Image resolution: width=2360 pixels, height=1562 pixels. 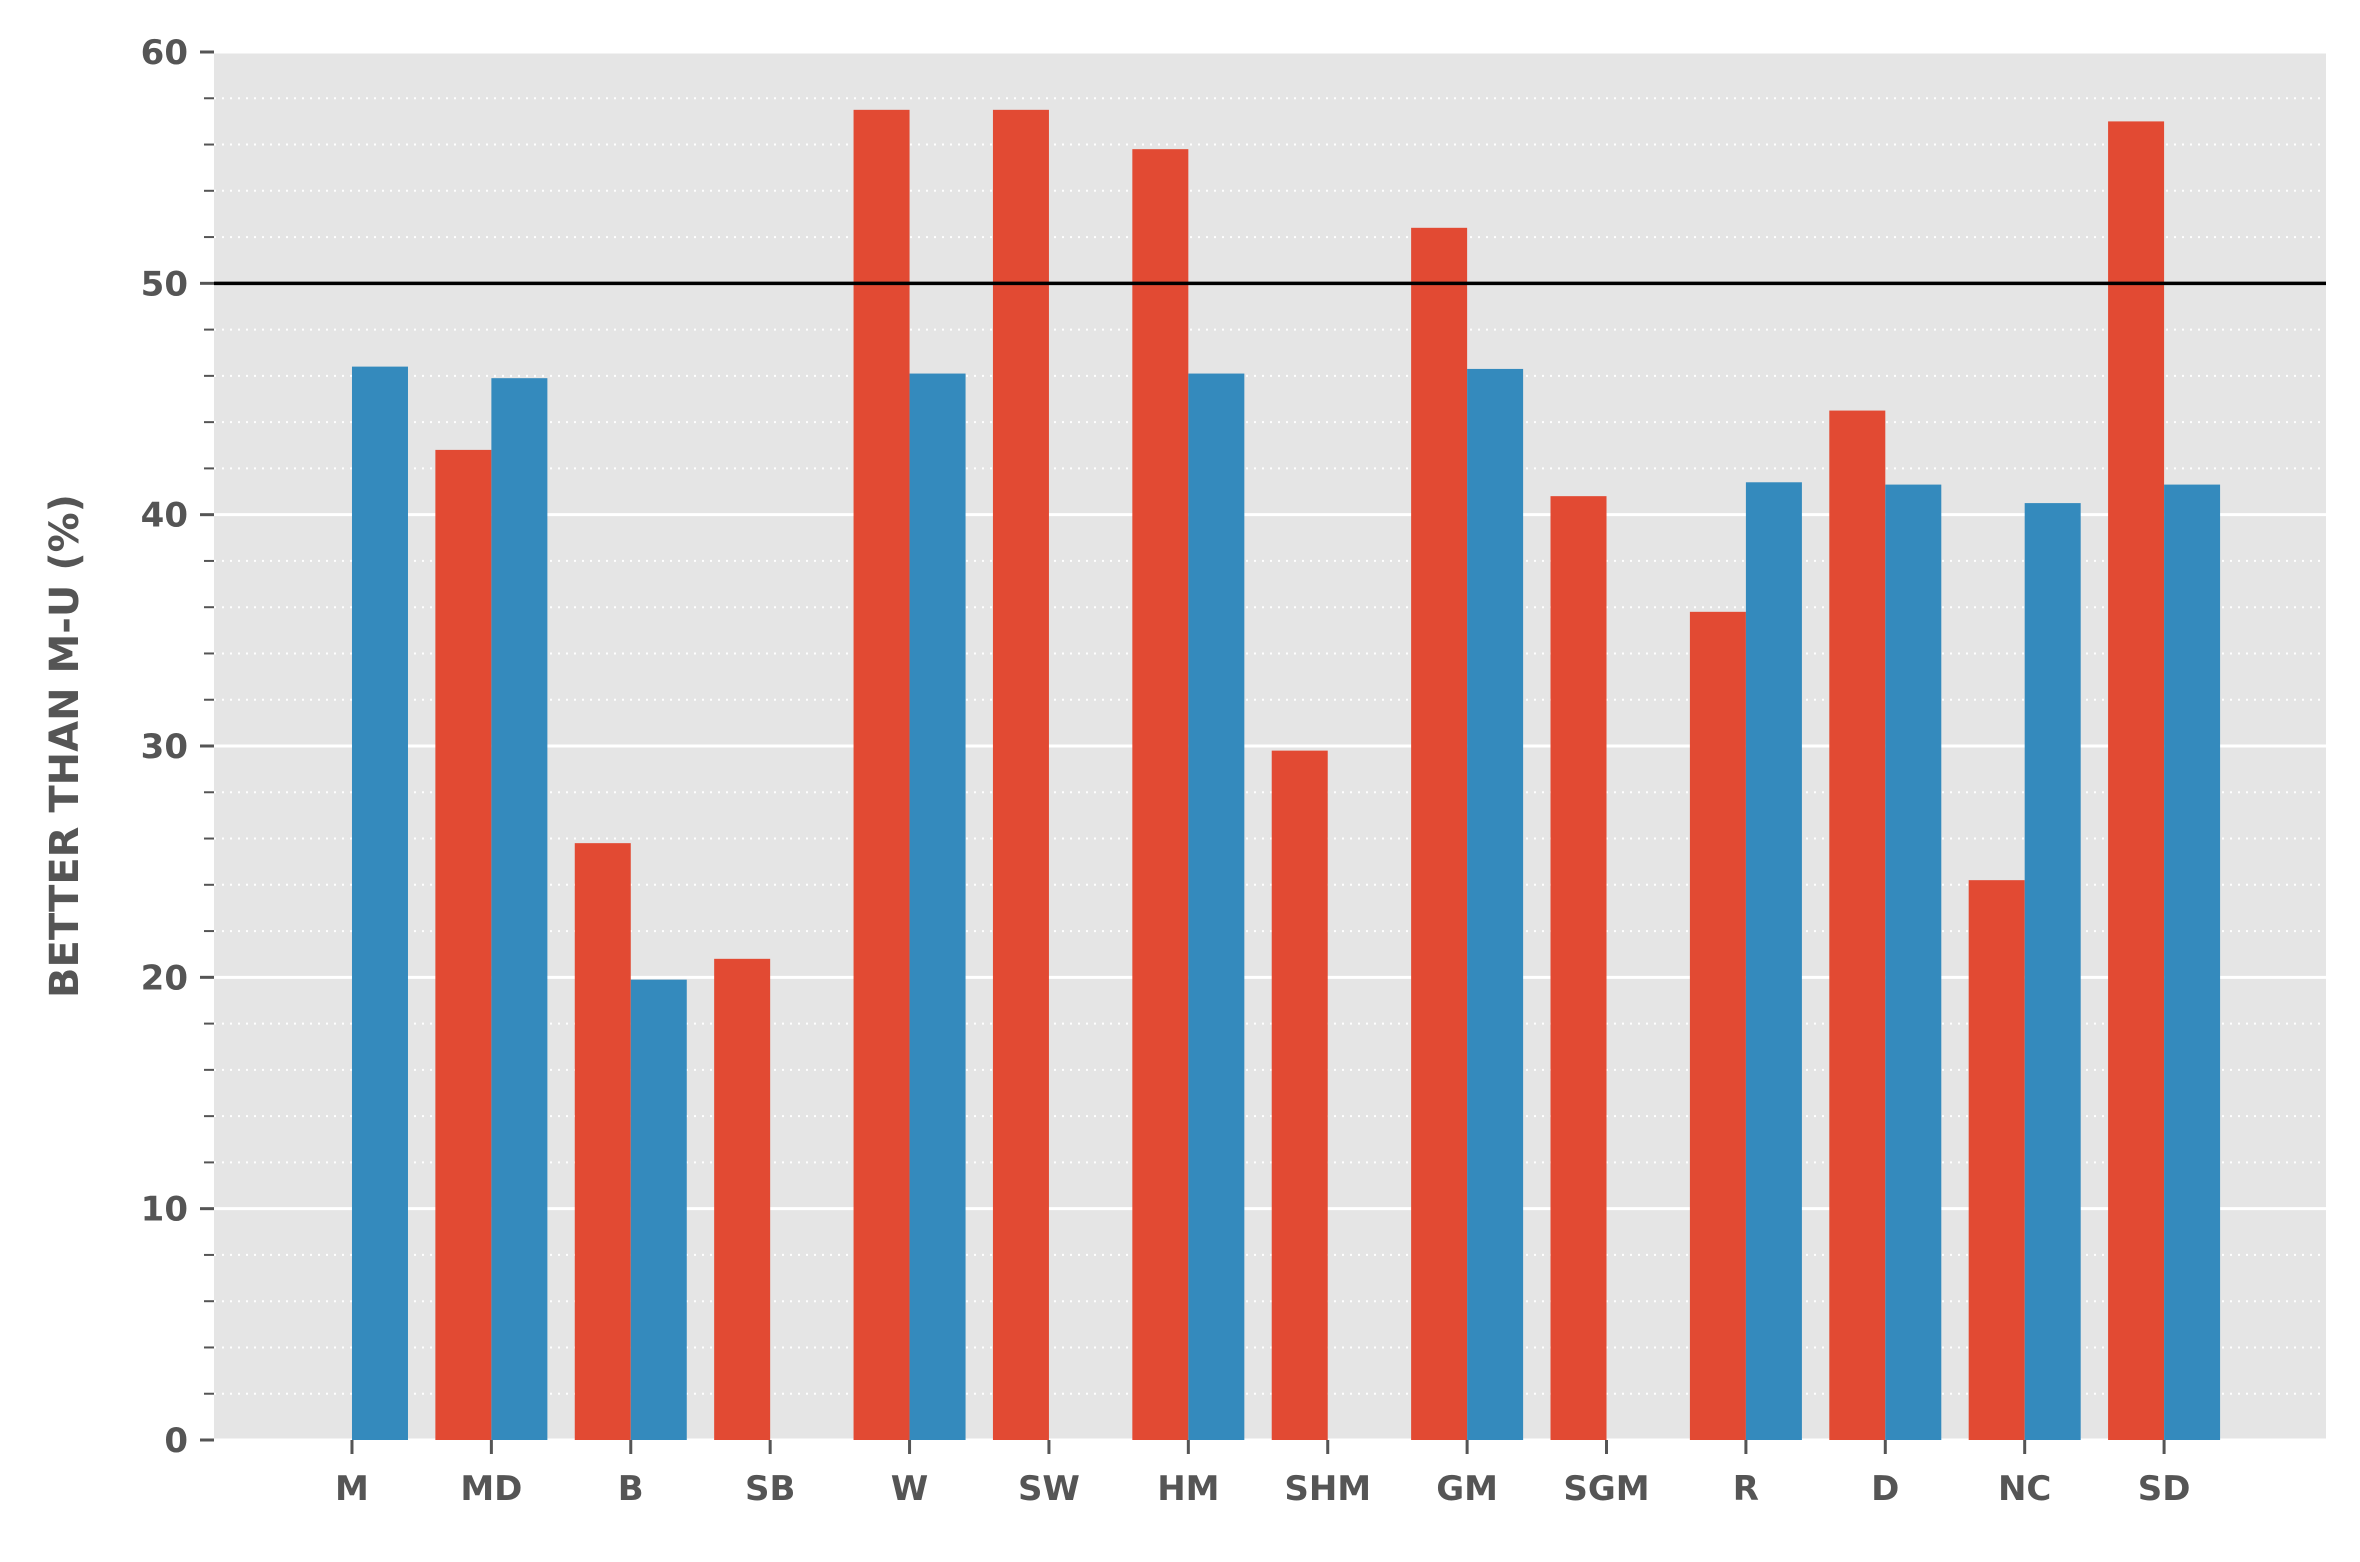 I want to click on x-tick-label: SGM, so click(x=1606, y=1489).